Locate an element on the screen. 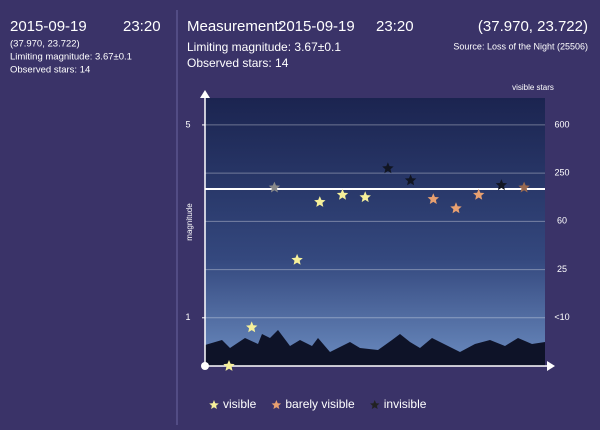  y-axis-title: magnitude is located at coordinates (189, 222).